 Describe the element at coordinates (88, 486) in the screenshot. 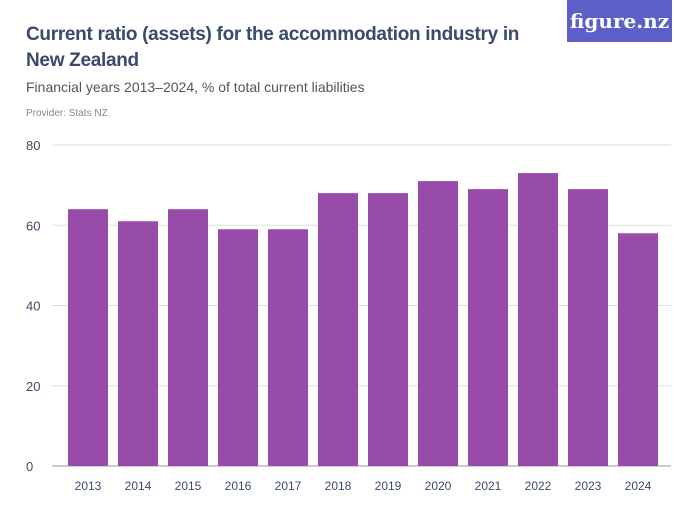

I see `x-tick-label: 2013` at that location.